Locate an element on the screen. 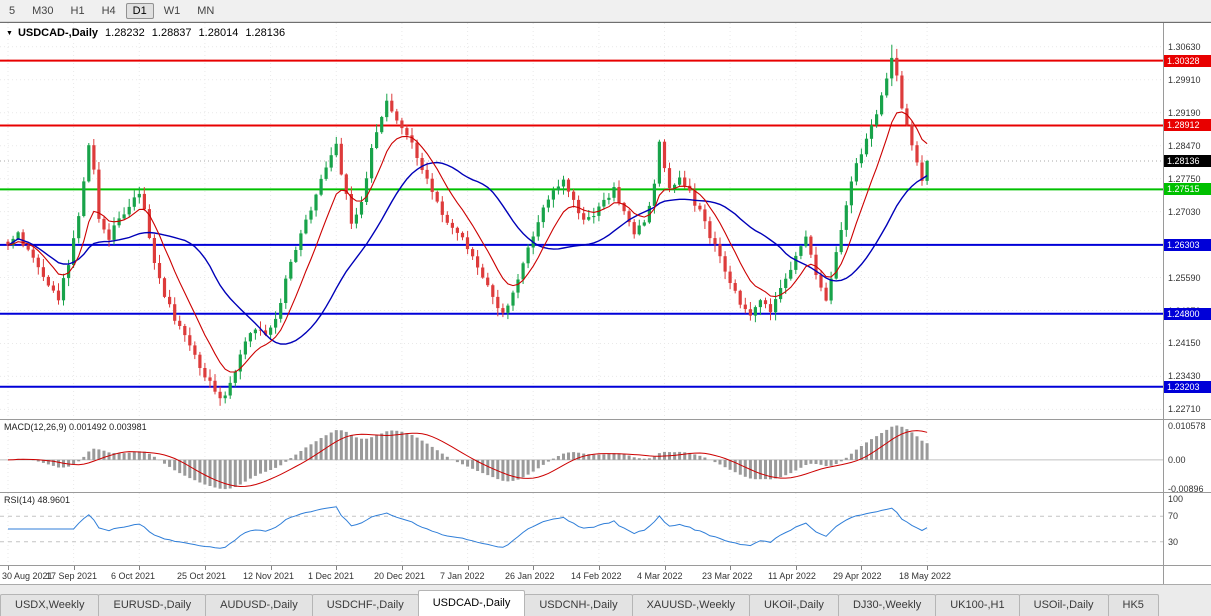  price-tick-1.24150: 1.24150 is located at coordinates (1184, 343).